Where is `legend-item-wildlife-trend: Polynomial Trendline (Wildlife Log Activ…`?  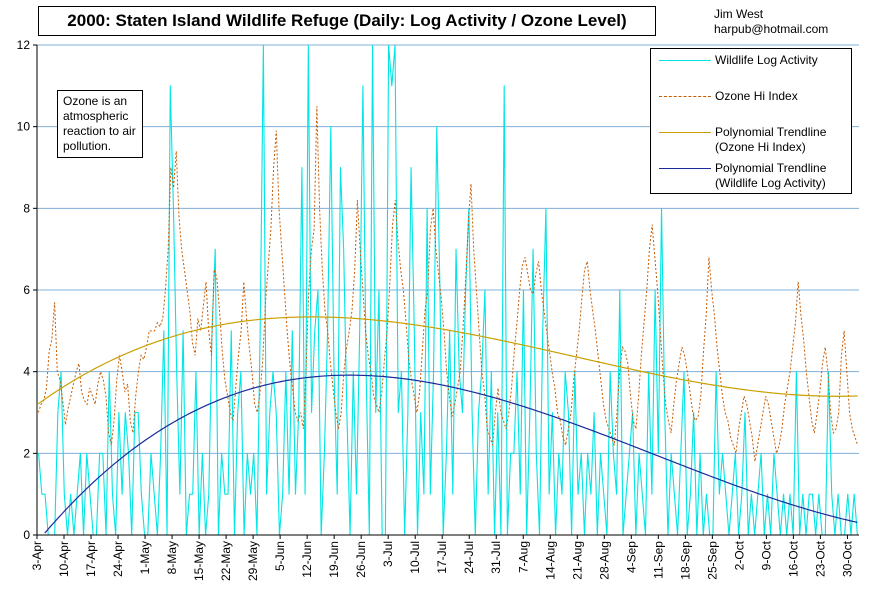 legend-item-wildlife-trend: Polynomial Trendline (Wildlife Log Activ… is located at coordinates (751, 179).